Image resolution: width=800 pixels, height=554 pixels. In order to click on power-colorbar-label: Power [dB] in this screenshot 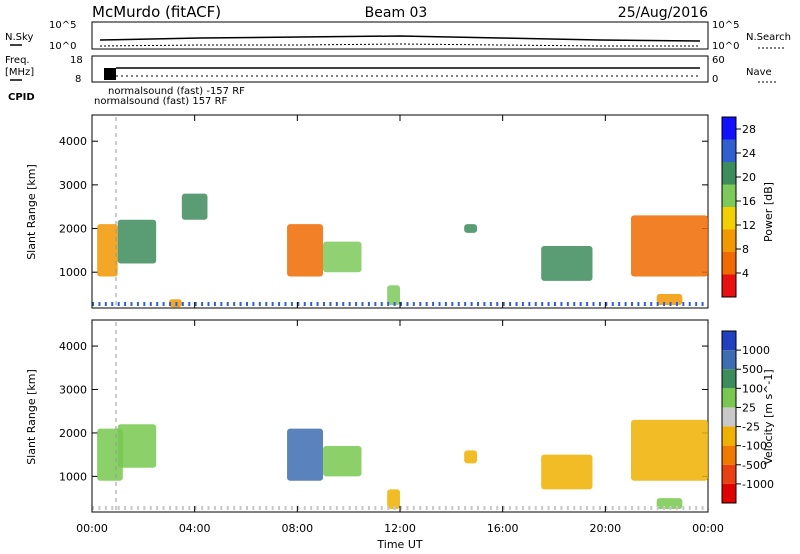, I will do `click(768, 212)`.